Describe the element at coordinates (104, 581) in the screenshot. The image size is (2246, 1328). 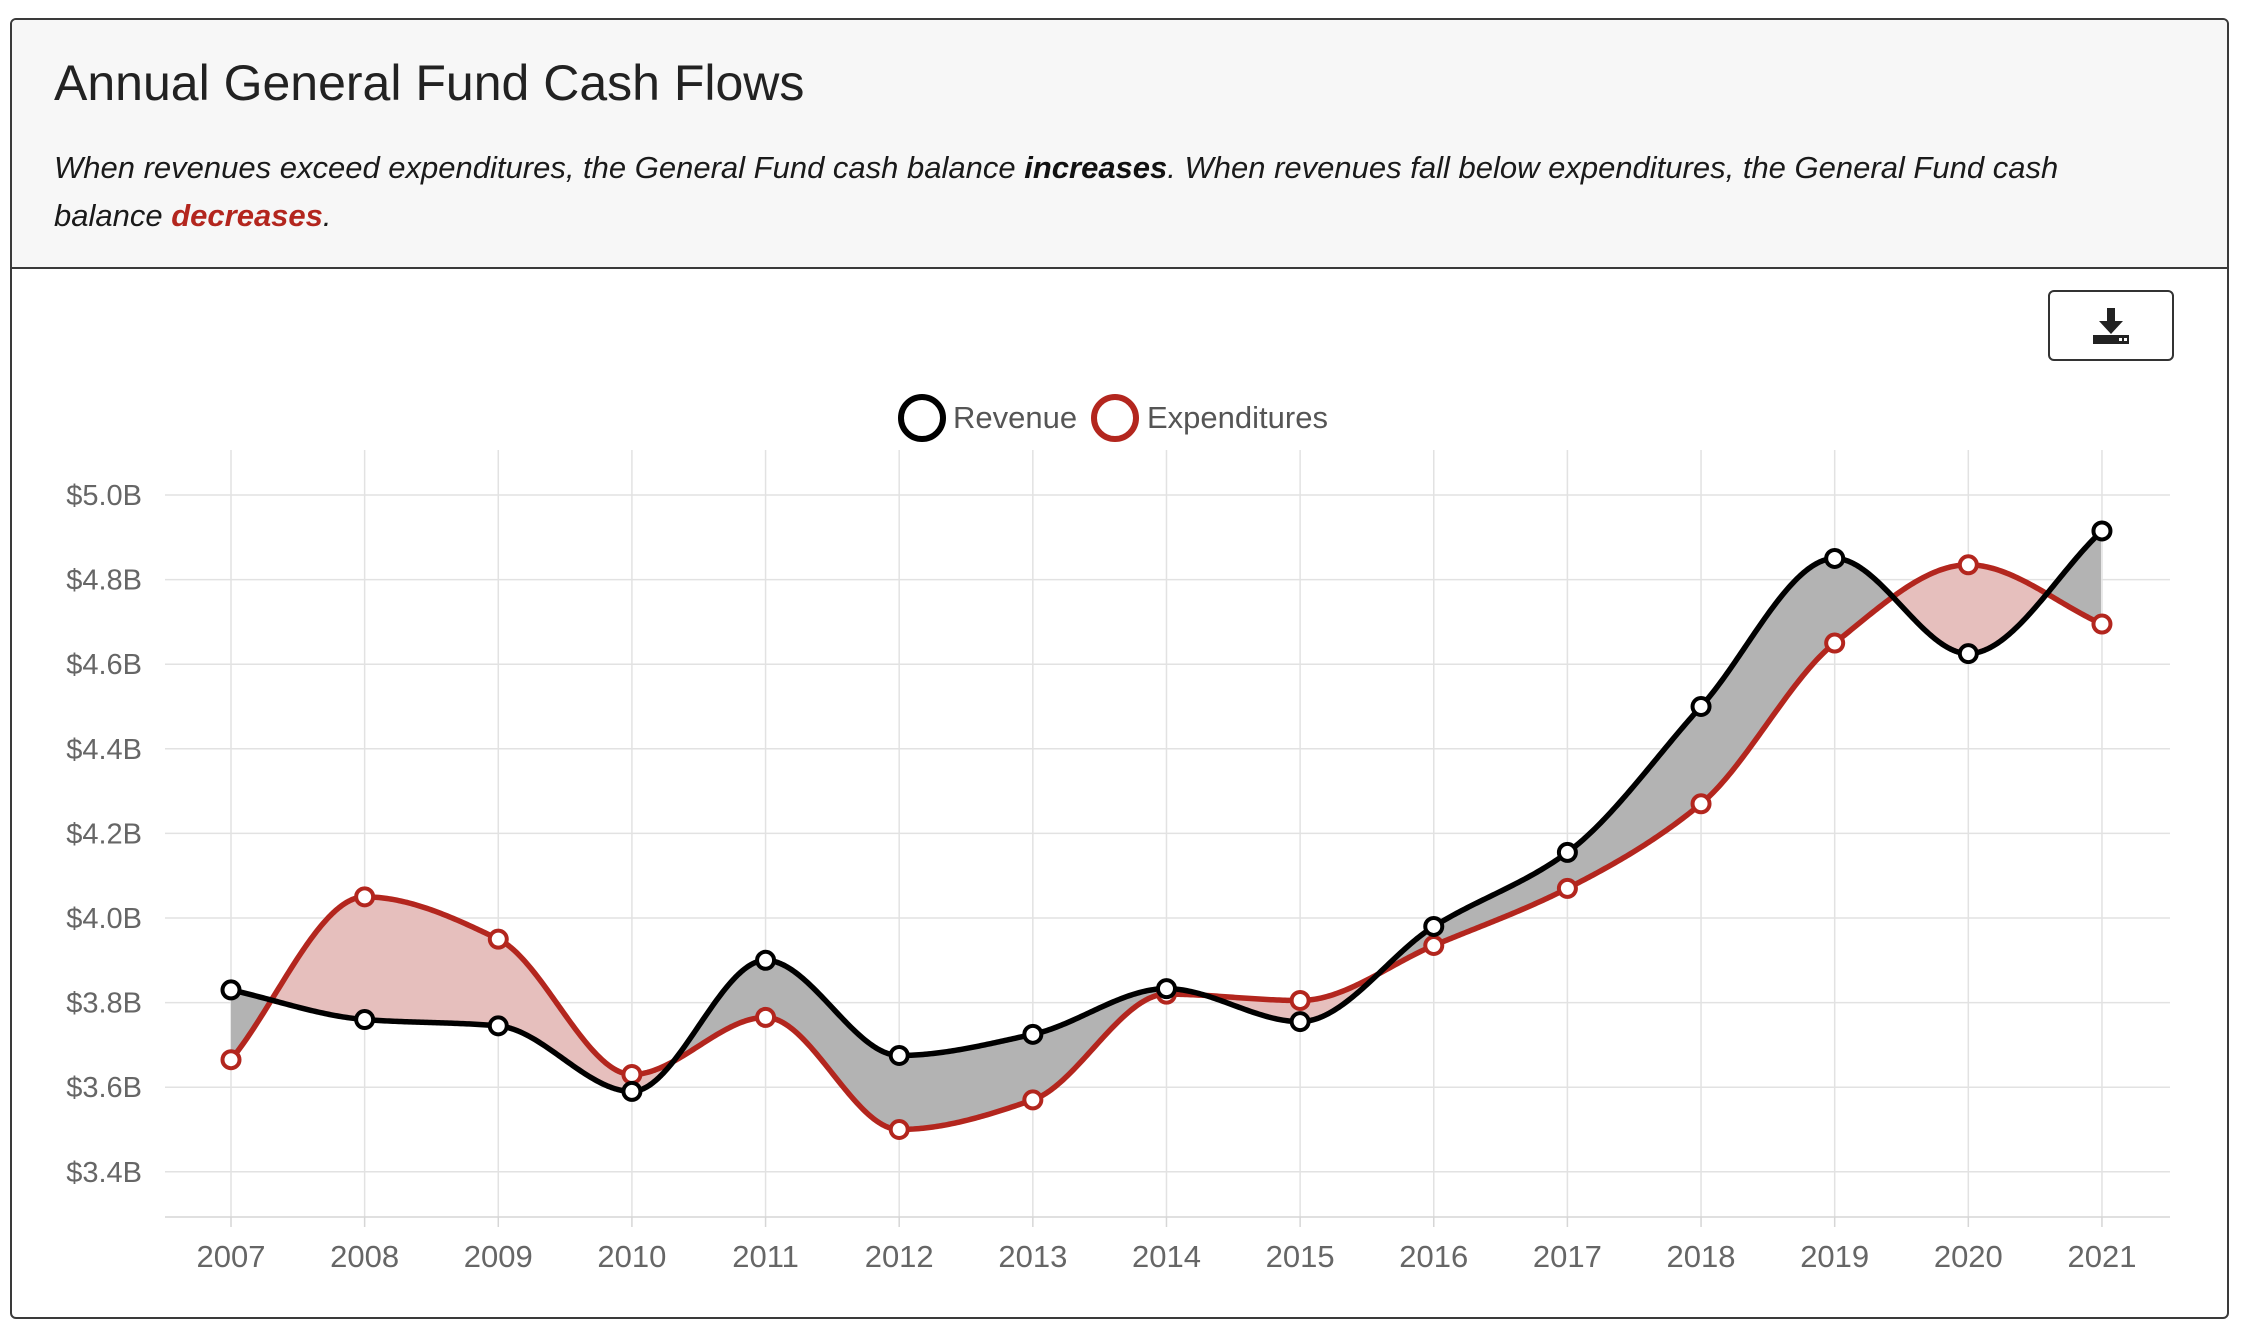
I see `y-tick-label: $4.8B` at that location.